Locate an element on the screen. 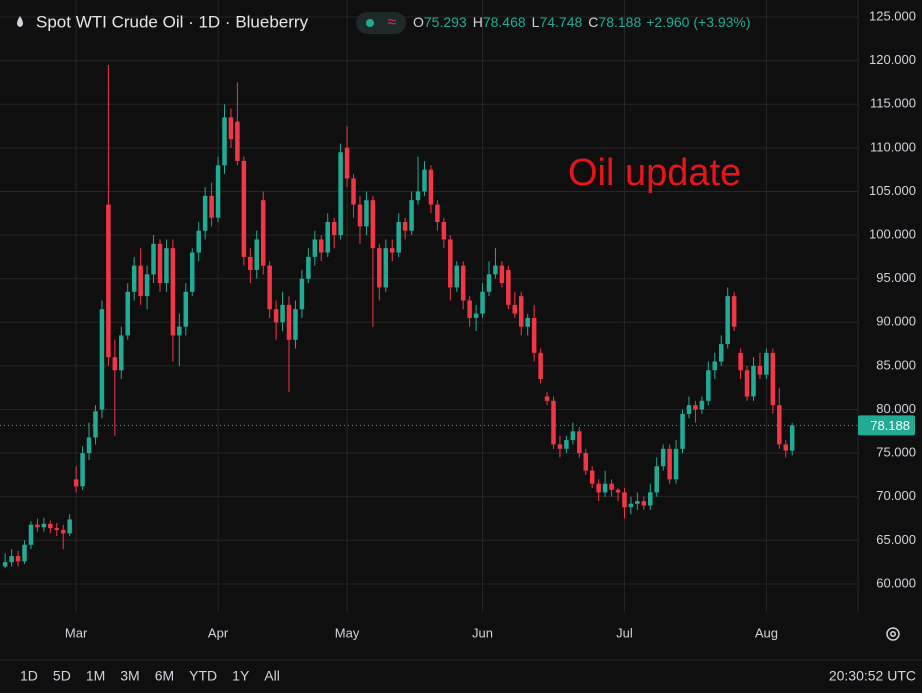  range-button: 1M is located at coordinates (95, 676).